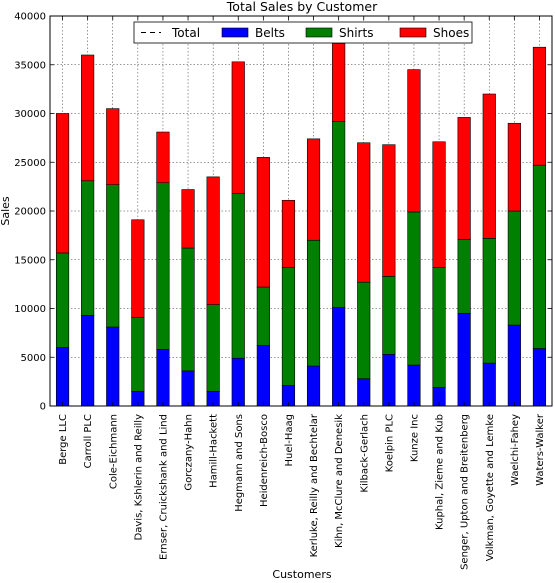 The height and width of the screenshot is (583, 555). What do you see at coordinates (30, 163) in the screenshot?
I see `y-tick-label: 25000` at bounding box center [30, 163].